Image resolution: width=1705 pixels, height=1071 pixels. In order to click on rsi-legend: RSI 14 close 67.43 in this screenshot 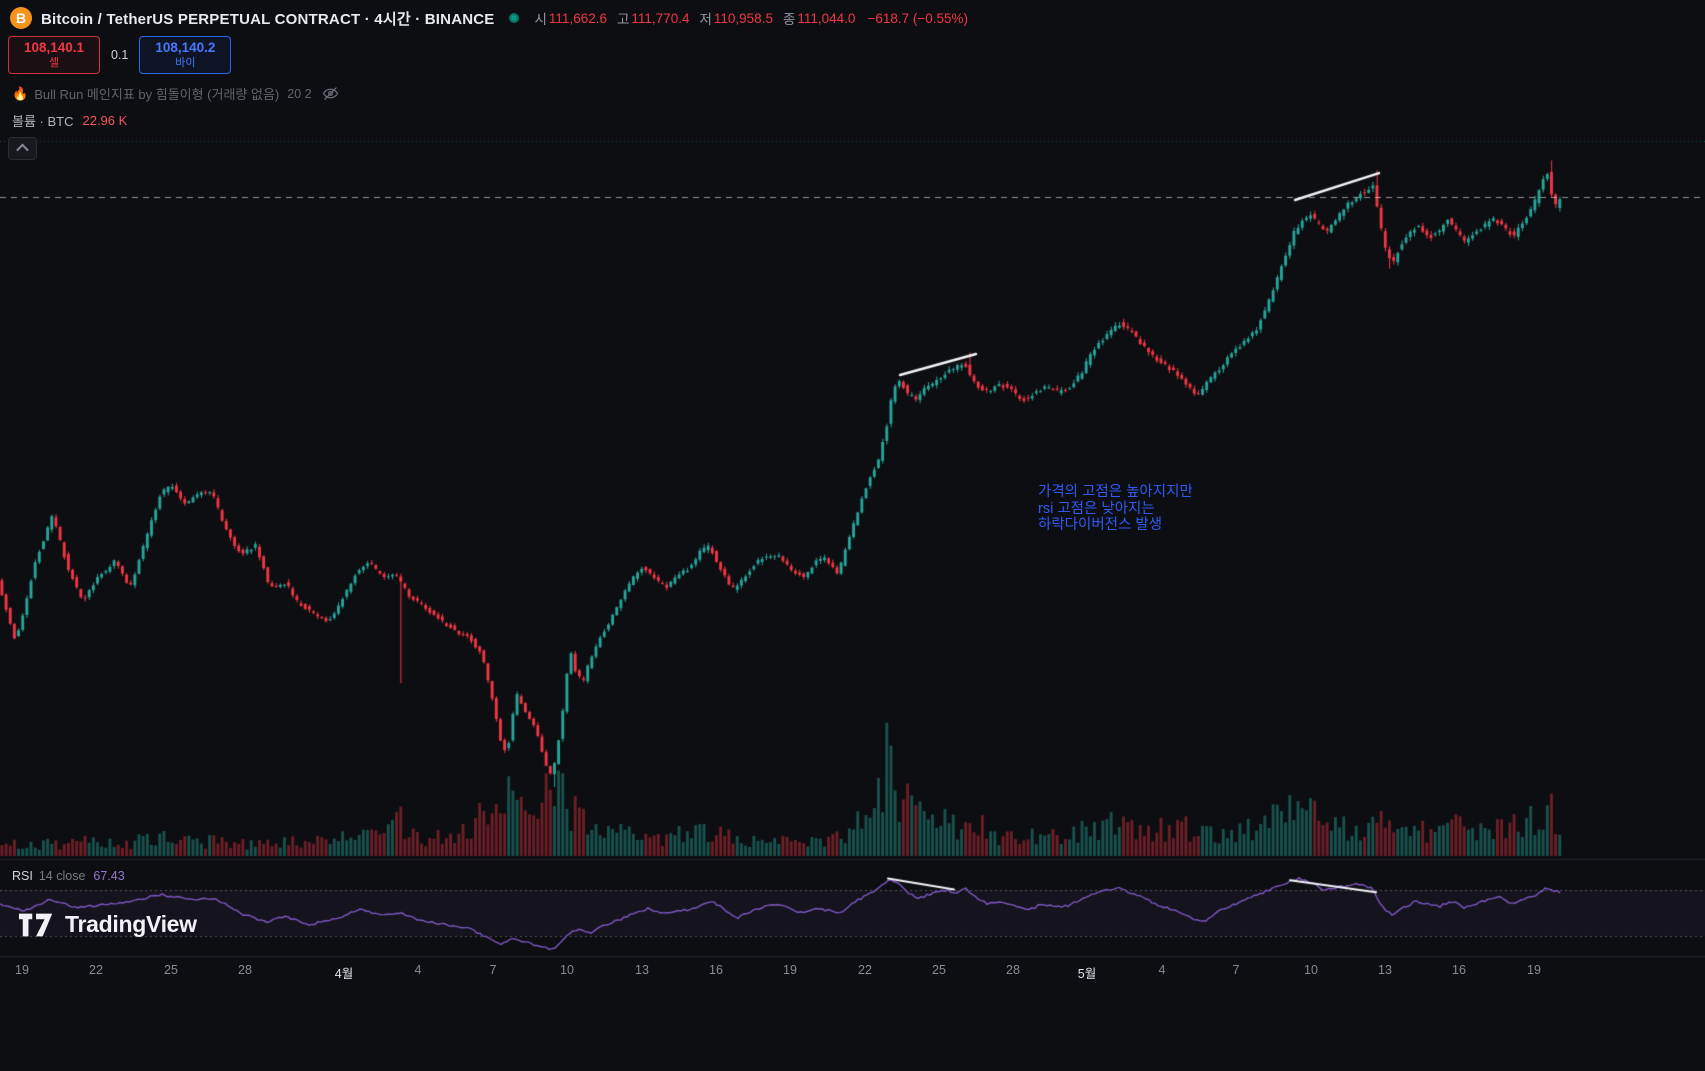, I will do `click(68, 876)`.